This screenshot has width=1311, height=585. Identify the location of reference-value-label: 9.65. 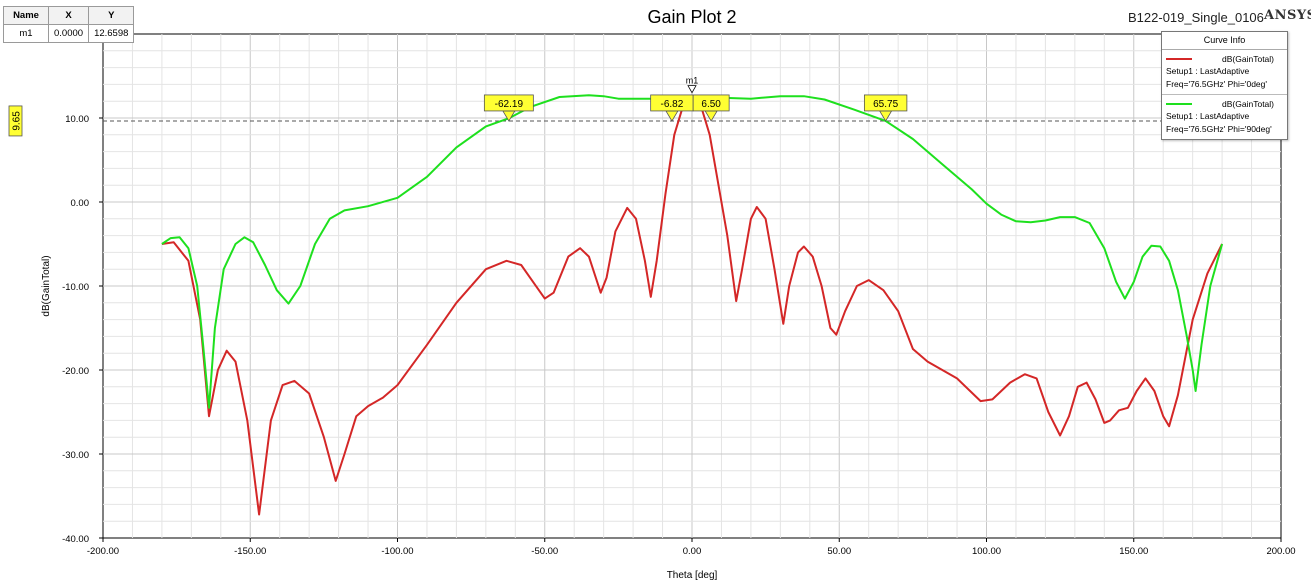
(17, 121).